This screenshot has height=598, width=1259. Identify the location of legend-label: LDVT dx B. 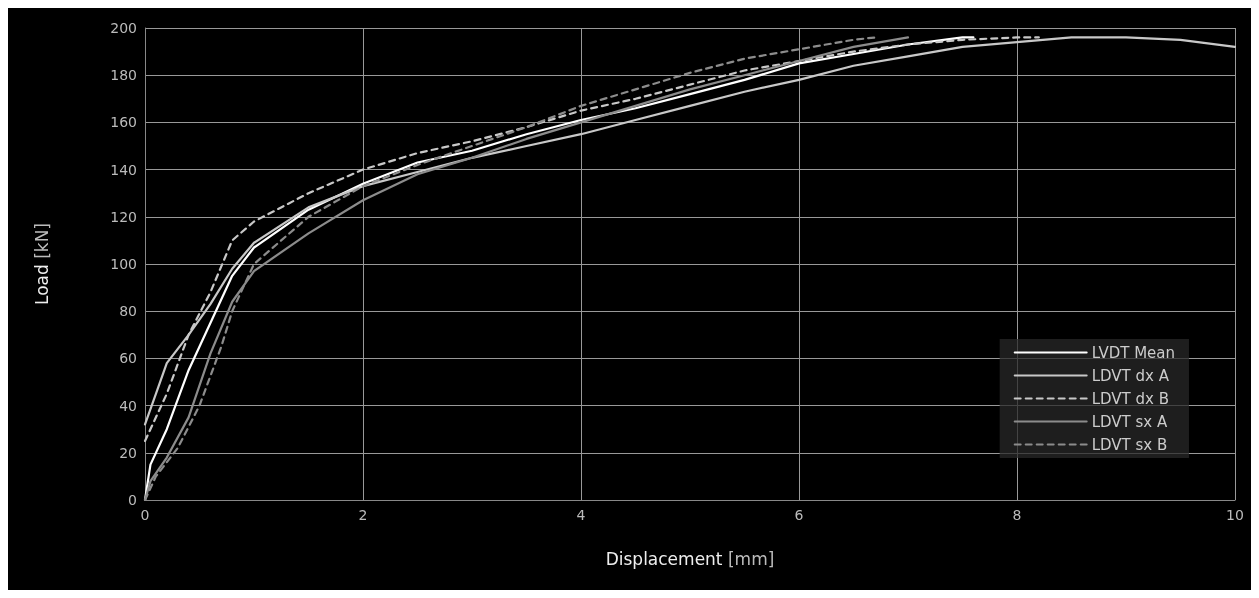
(1130, 398).